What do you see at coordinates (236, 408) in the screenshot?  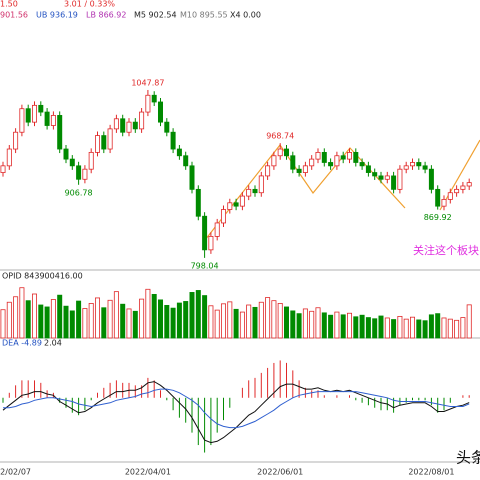 I see `dea-line` at bounding box center [236, 408].